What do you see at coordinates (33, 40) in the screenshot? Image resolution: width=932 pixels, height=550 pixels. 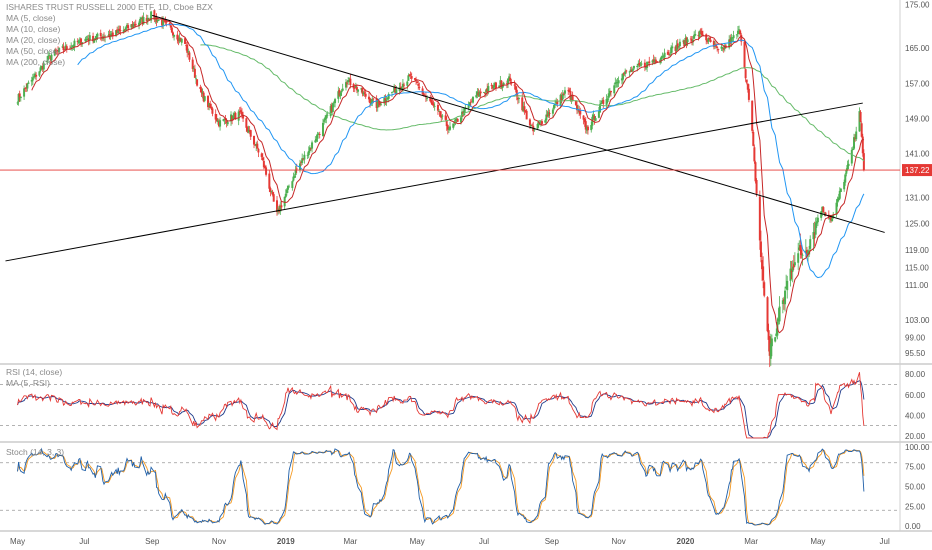 I see `legend-ma20: MA (20, close)` at bounding box center [33, 40].